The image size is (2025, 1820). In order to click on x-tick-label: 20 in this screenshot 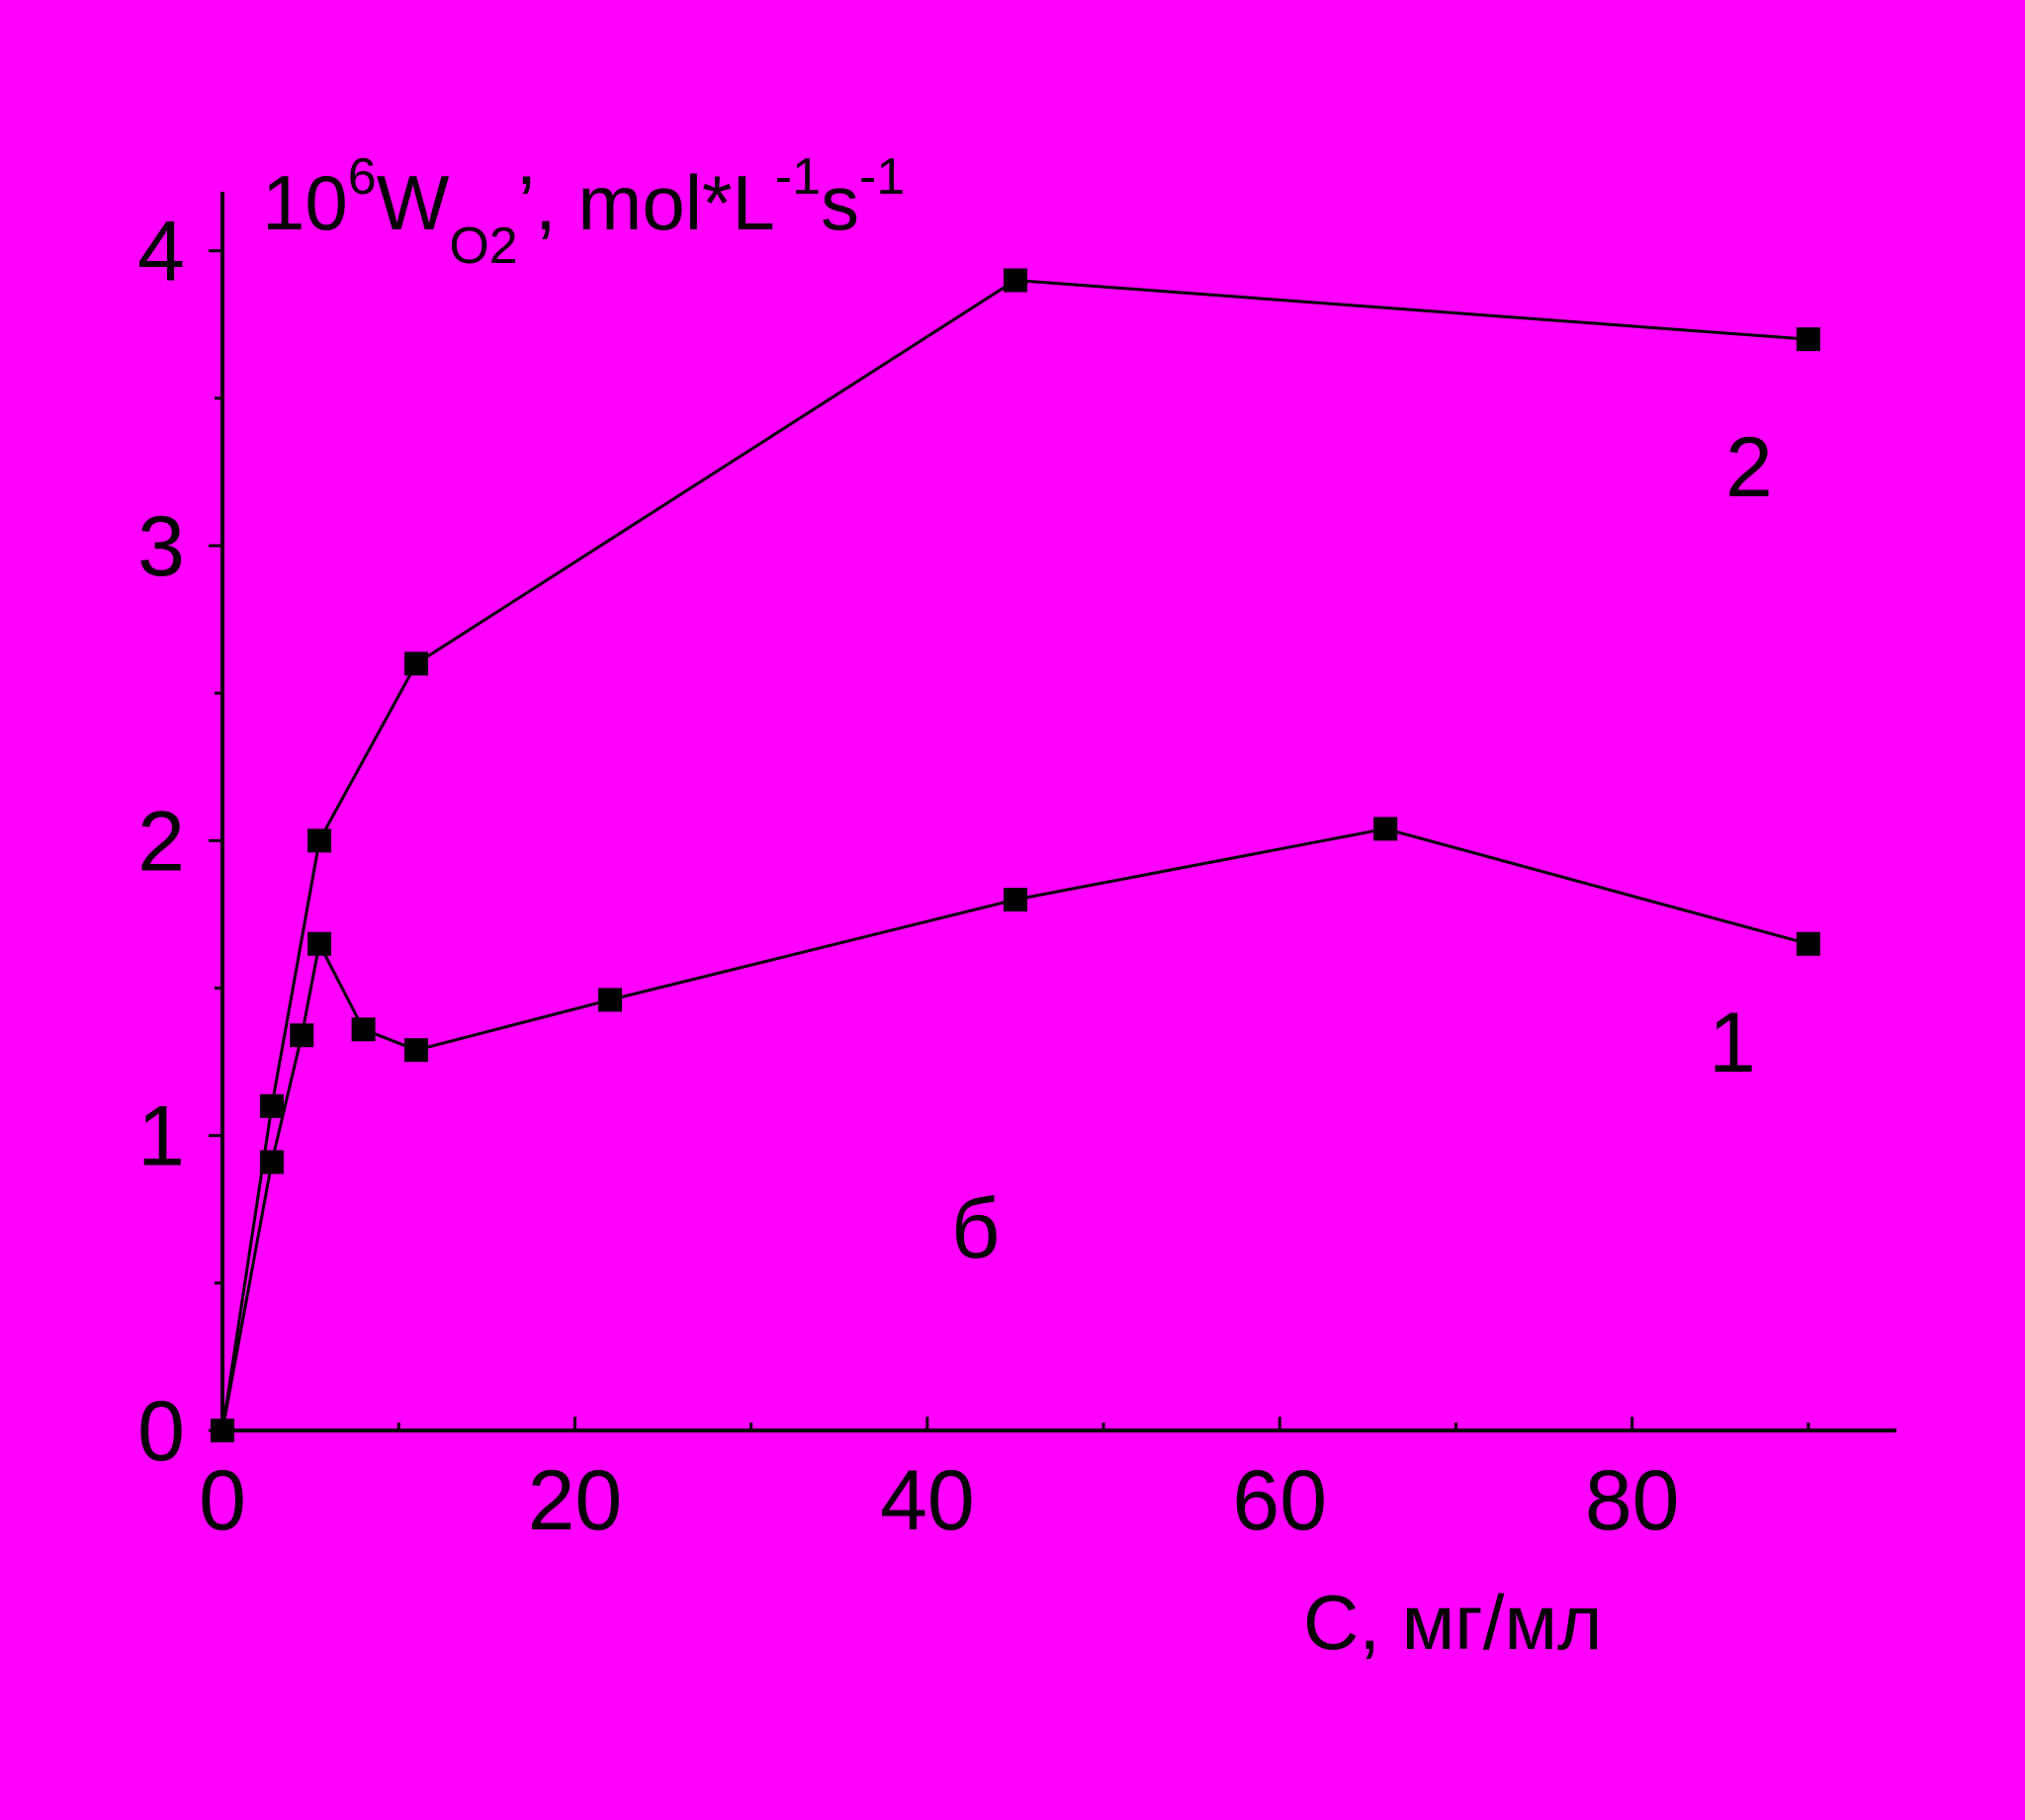, I will do `click(575, 1500)`.